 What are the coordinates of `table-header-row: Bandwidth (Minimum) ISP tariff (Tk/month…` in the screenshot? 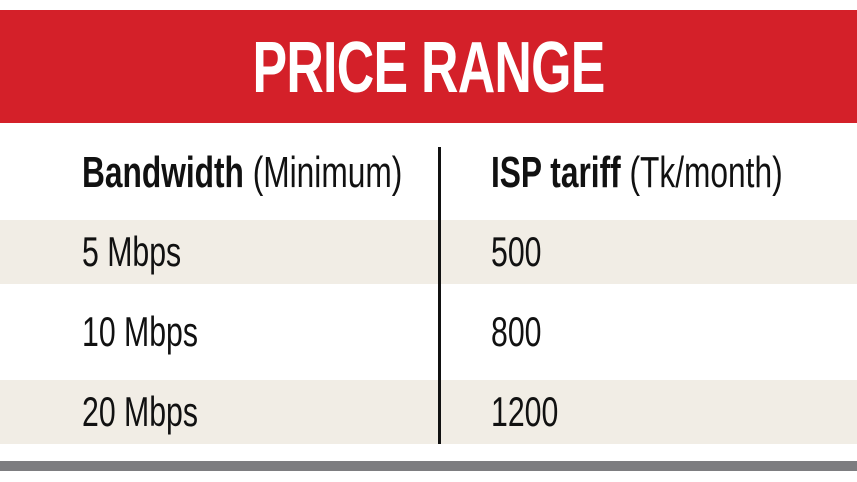 It's located at (428, 173).